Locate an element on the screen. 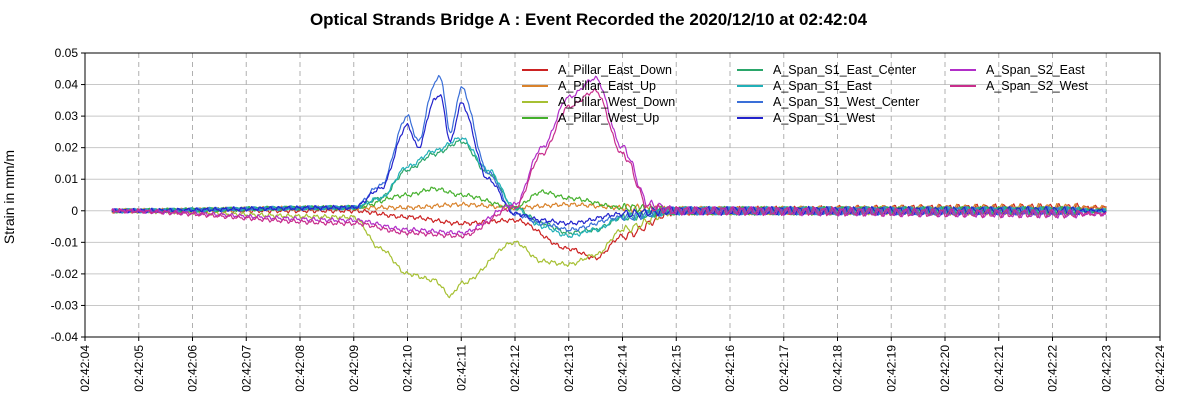  legend-label: A_Span_S2_East is located at coordinates (1035, 70).